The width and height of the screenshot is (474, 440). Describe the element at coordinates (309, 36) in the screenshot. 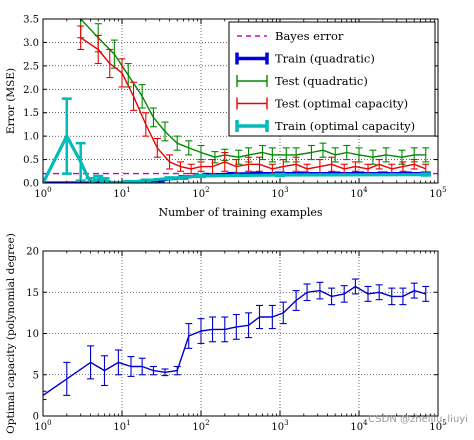

I see `legend-label-bayes-error: Bayes error` at that location.